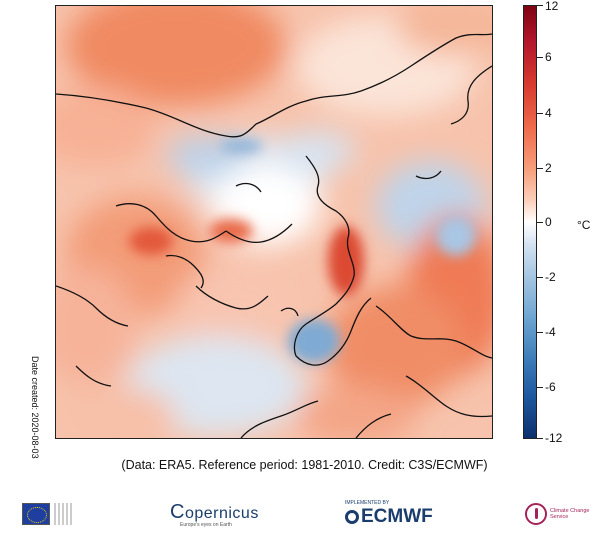 The width and height of the screenshot is (609, 534). Describe the element at coordinates (536, 514) in the screenshot. I see `c3s-thermometer-icon` at that location.